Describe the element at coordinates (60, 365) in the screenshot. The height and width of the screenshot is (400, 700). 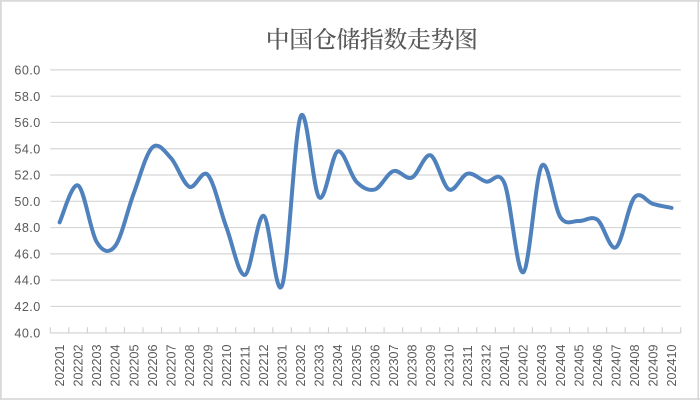
I see `svg-text: 202201` at that location.